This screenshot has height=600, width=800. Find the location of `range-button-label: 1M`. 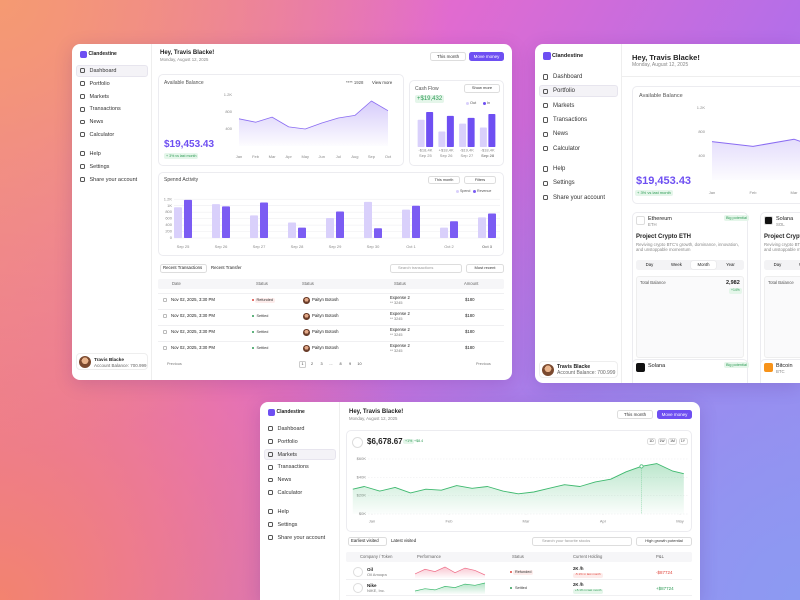

range-button-label: 1M is located at coordinates (672, 440).